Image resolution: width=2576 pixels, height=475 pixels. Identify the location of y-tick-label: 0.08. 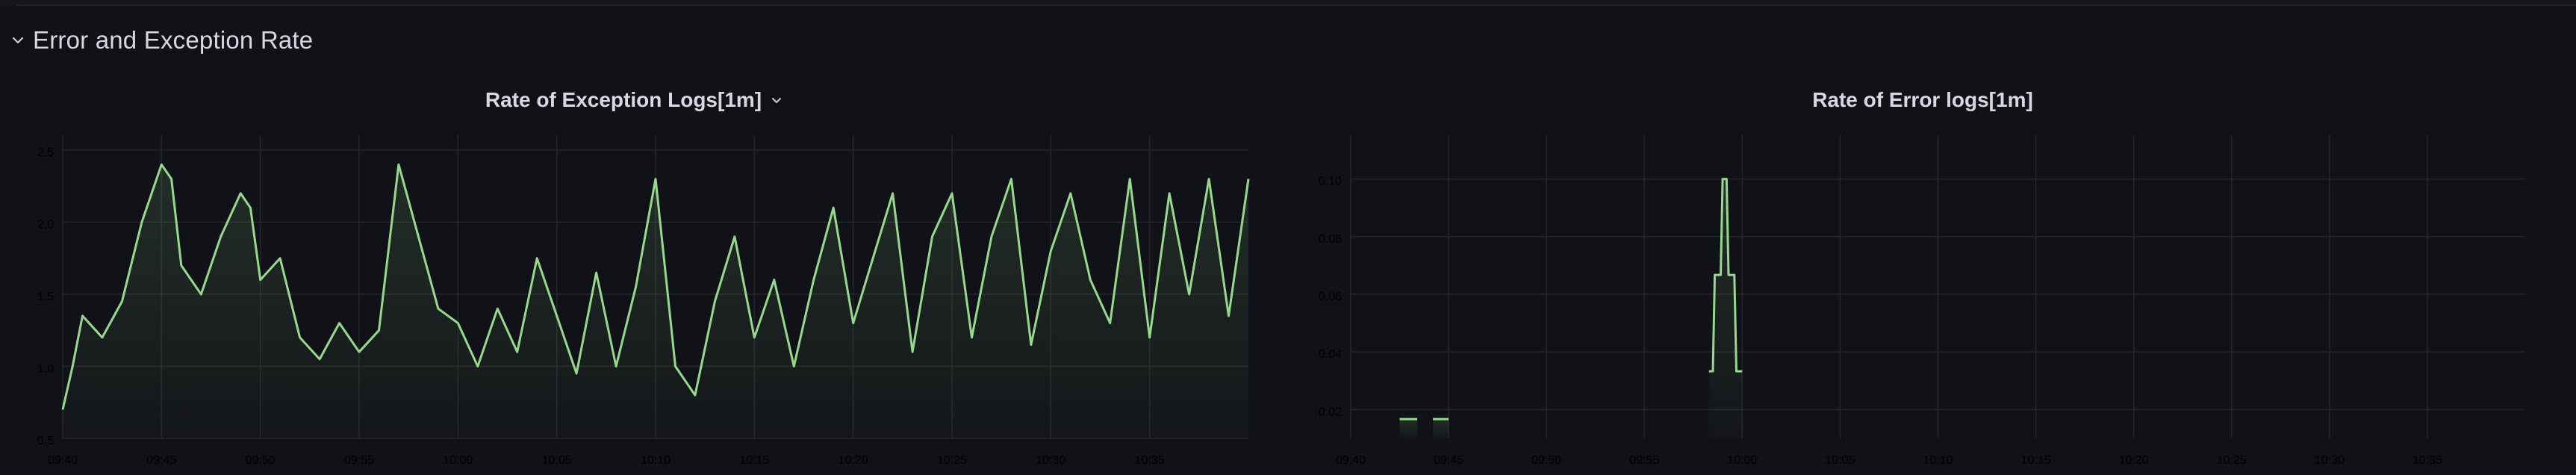
(1330, 239).